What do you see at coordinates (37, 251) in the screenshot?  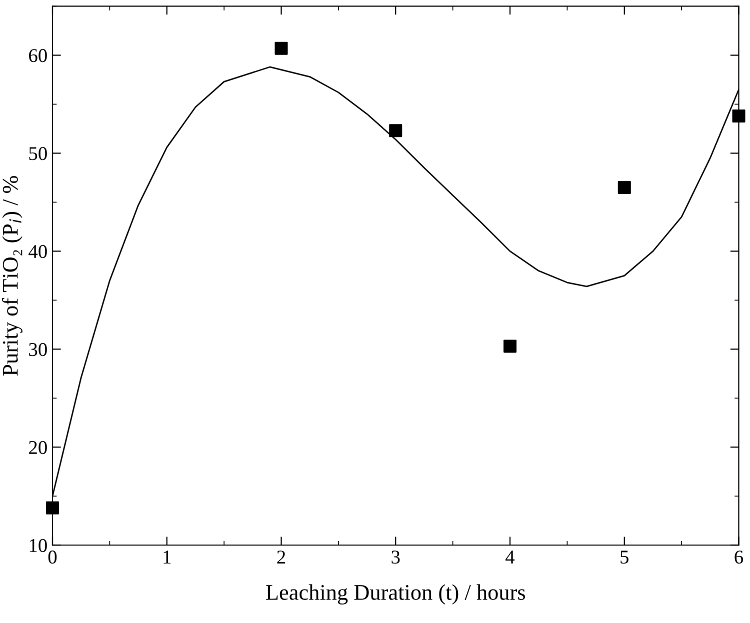 I see `y-tick-label: 40` at bounding box center [37, 251].